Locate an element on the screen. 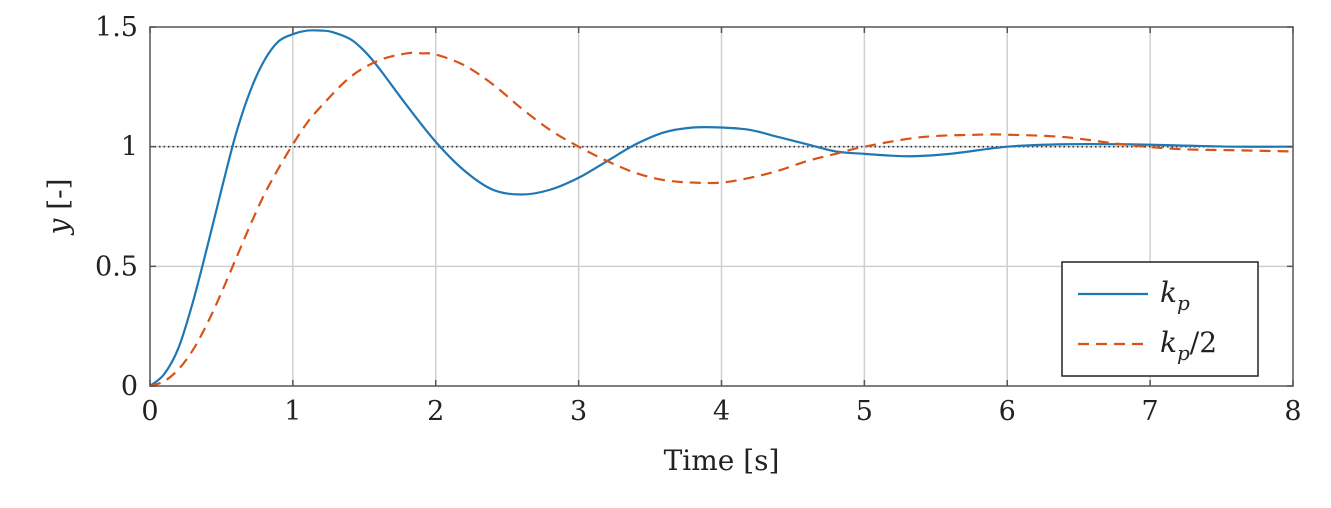 The height and width of the screenshot is (508, 1331). legend: kp kp/2 is located at coordinates (1160, 319).